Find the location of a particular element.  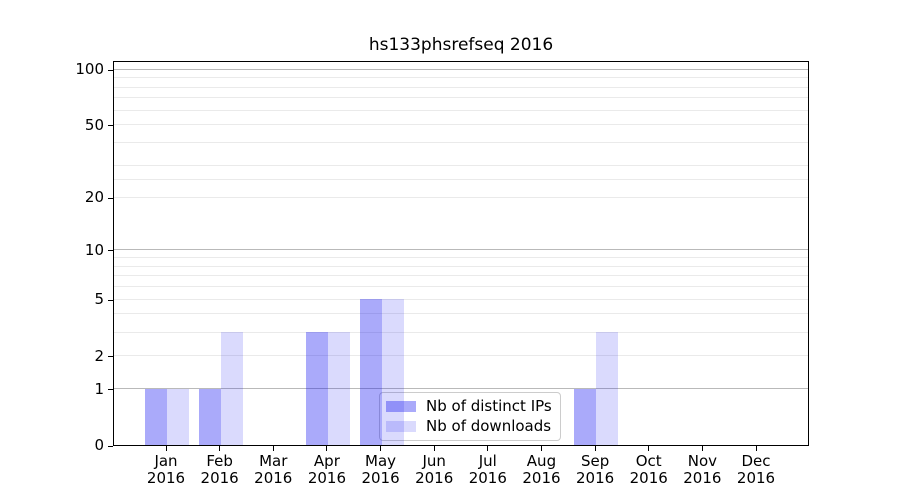

bar-downloads-sep is located at coordinates (607, 388).